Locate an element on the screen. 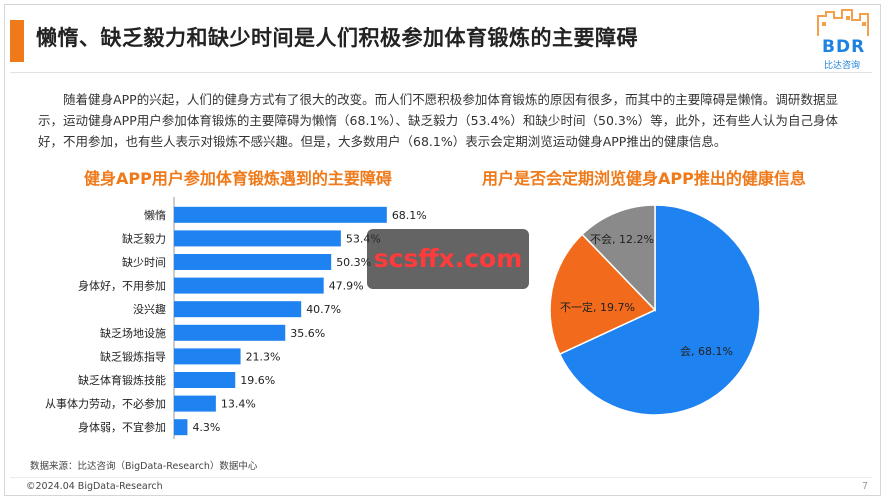 This screenshot has width=885, height=500. bar-category-label: 身体好，不用参加 is located at coordinates (122, 286).